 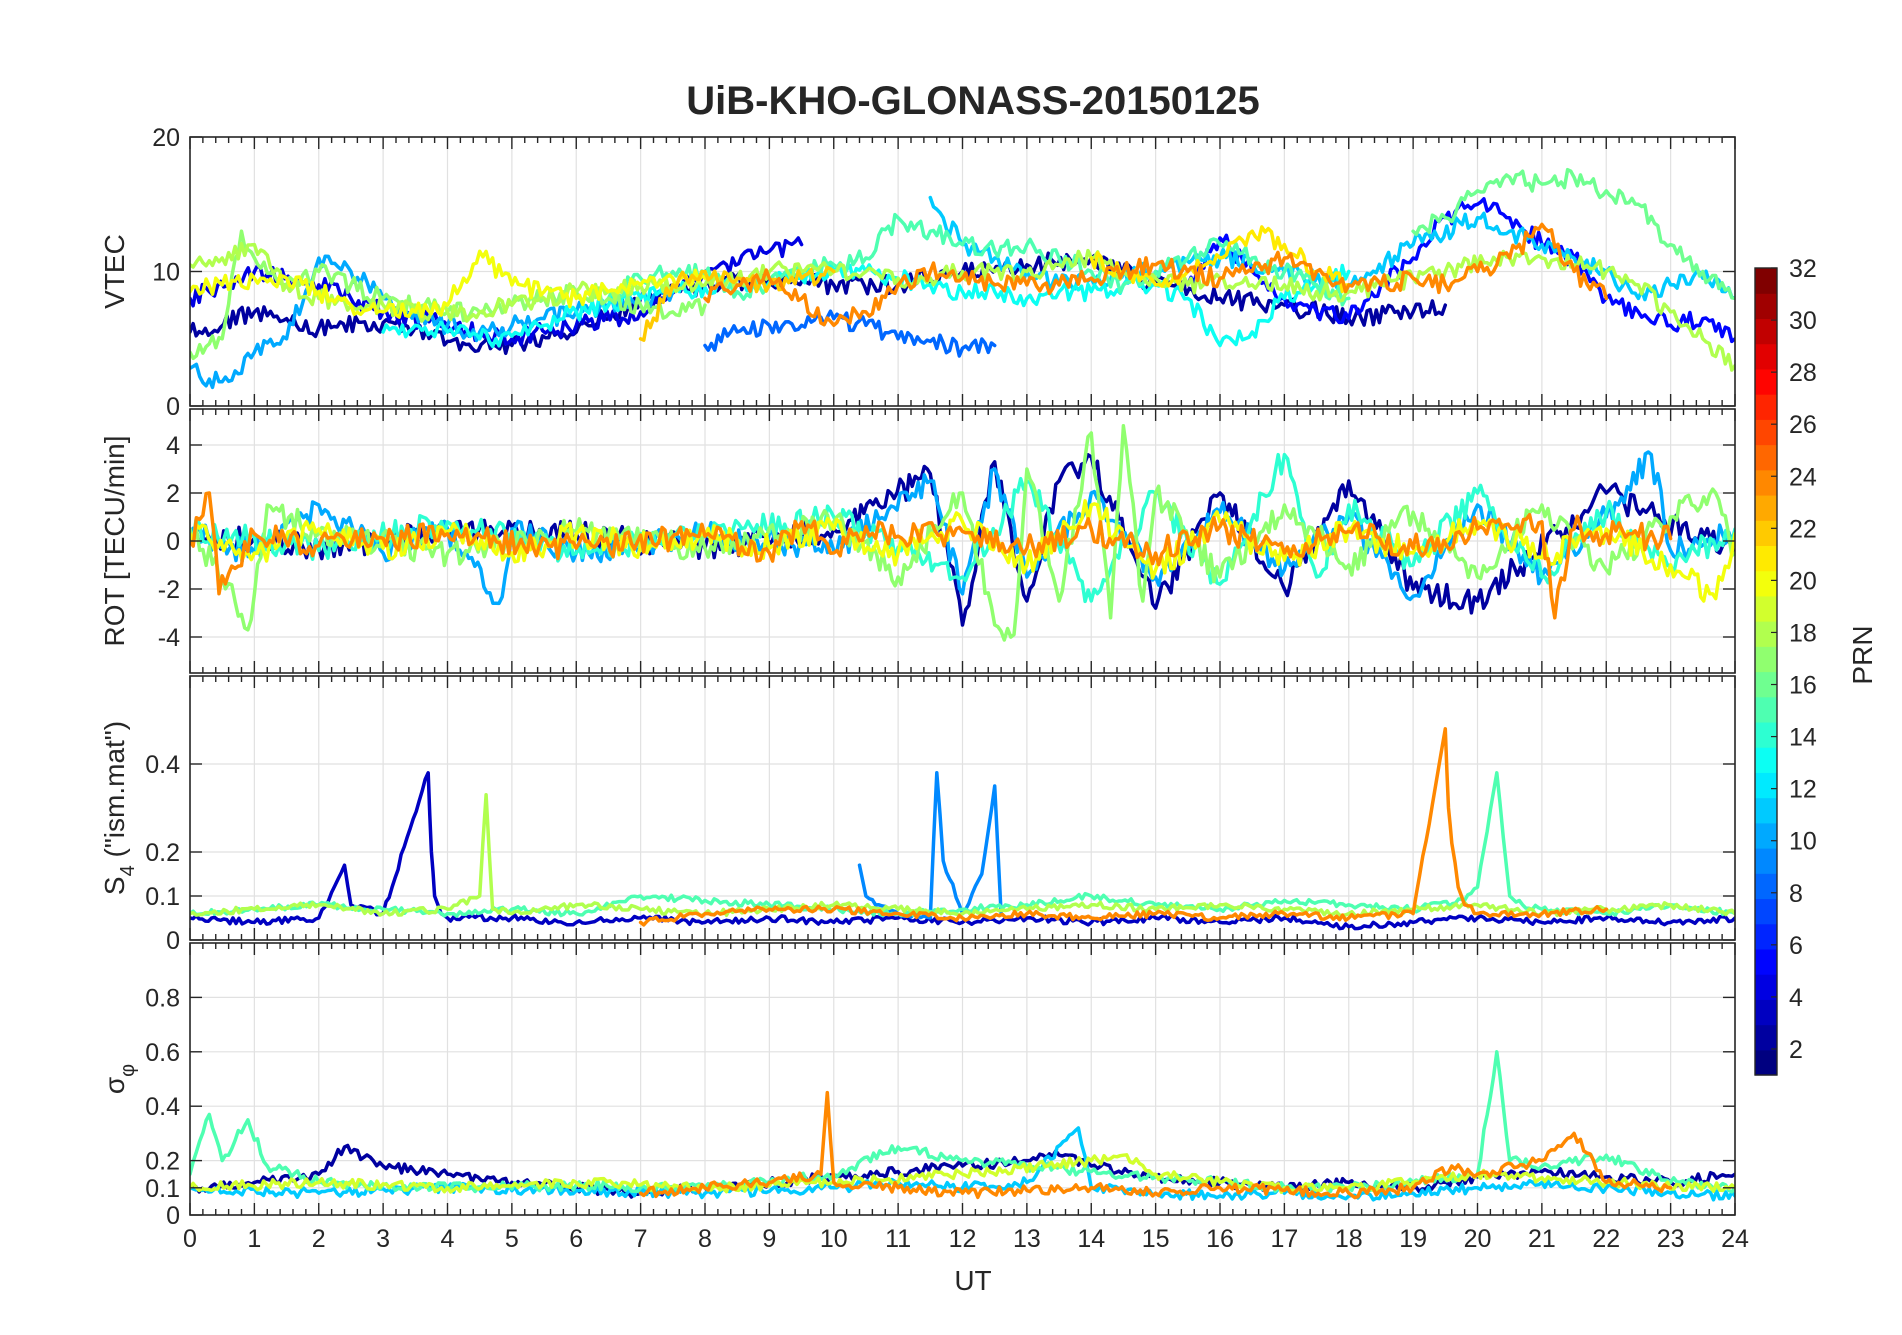 I want to click on colorbar-tick-label: 16, so click(x=1803, y=686).